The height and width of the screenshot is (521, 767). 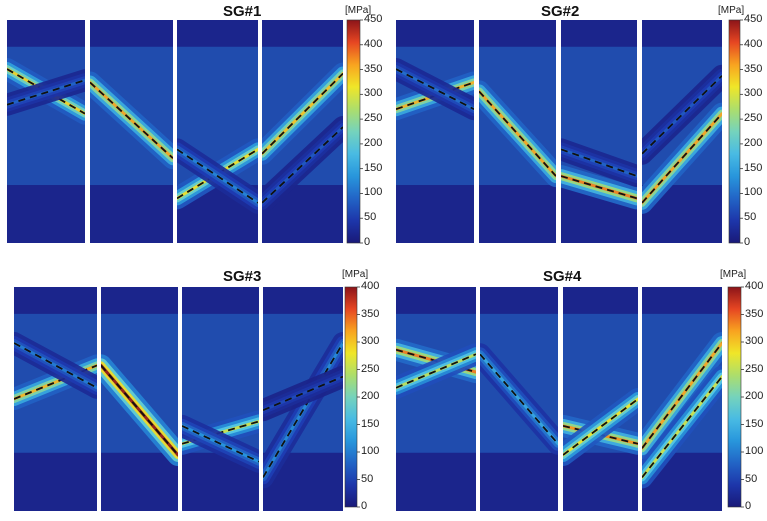 What do you see at coordinates (562, 276) in the screenshot?
I see `panel-title: SG#4` at bounding box center [562, 276].